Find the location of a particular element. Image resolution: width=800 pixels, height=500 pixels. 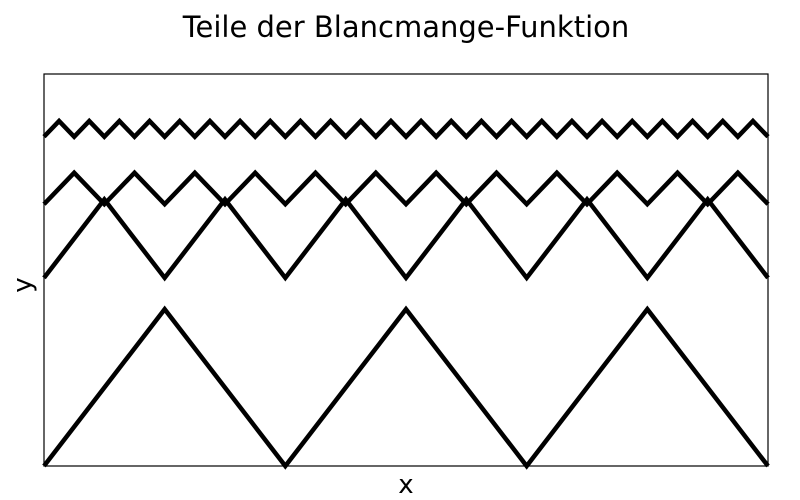

x-axis-label: x is located at coordinates (406, 485).